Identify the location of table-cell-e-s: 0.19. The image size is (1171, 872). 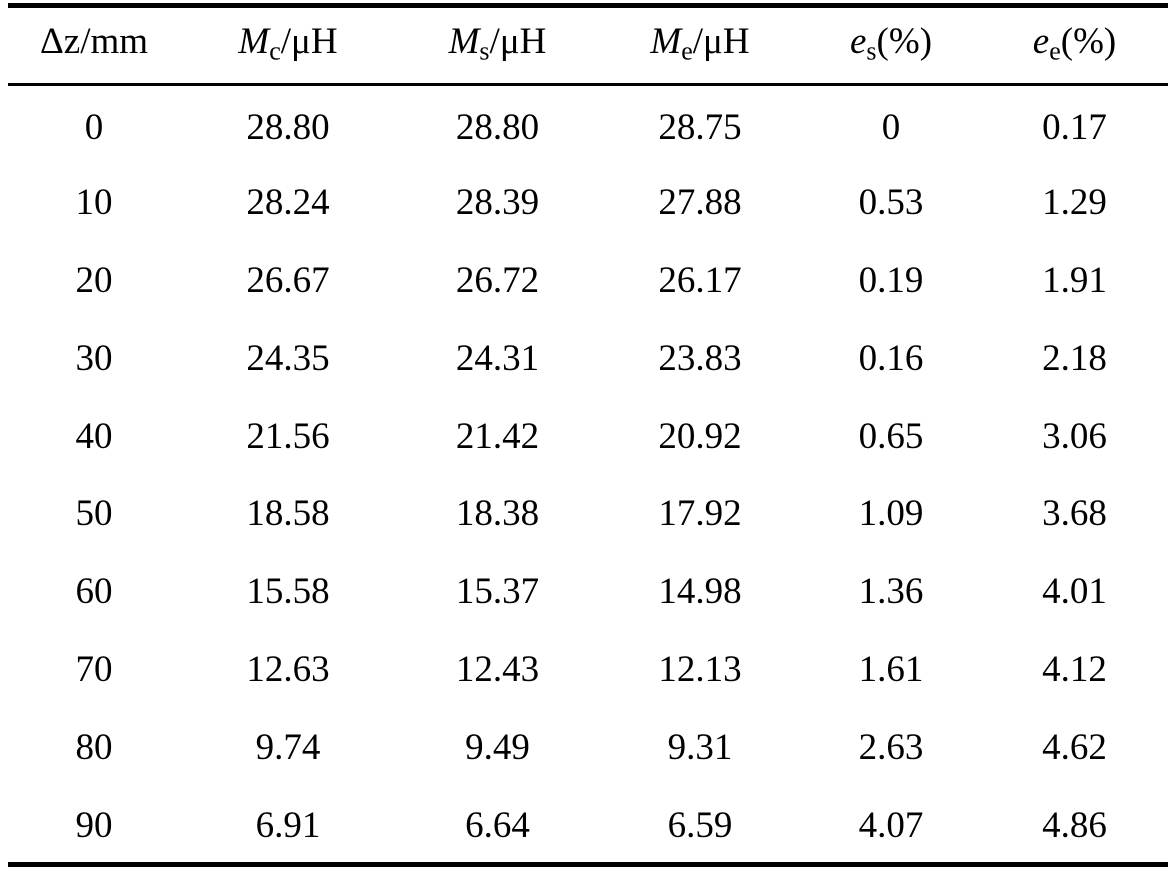
(891, 280).